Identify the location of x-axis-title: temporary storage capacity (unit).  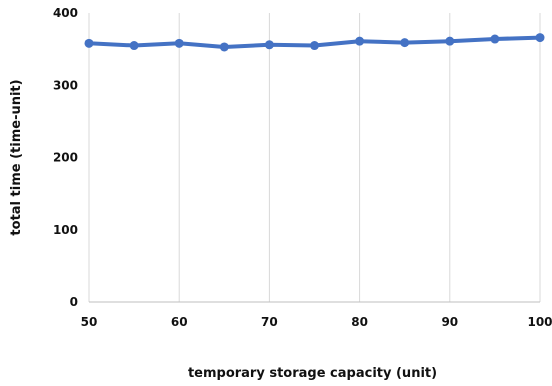
(312, 373).